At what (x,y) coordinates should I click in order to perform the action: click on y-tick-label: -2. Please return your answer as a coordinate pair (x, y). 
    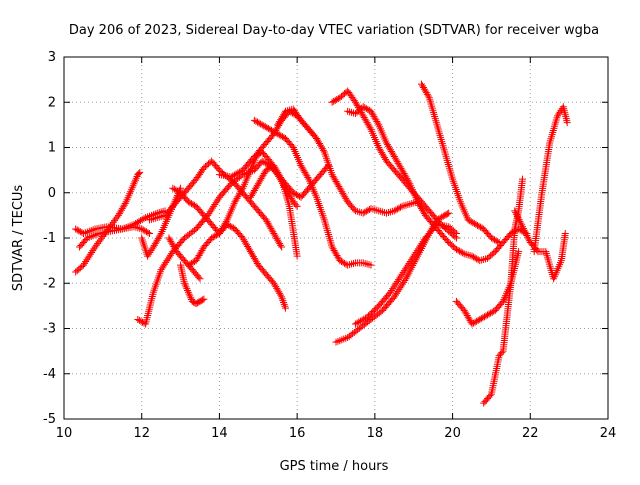
    Looking at the image, I should click on (49, 283).